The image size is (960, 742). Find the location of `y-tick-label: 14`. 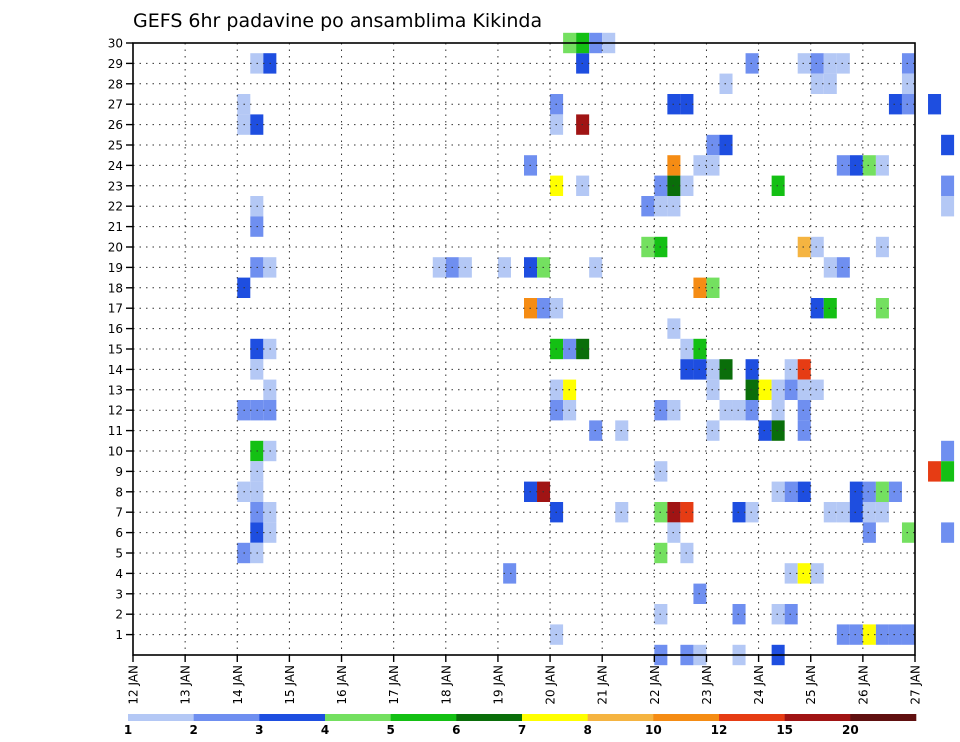

y-tick-label: 14 is located at coordinates (115, 370).